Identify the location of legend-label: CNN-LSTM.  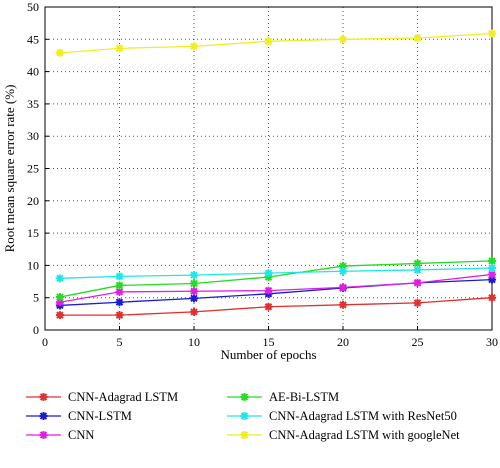
(100, 416).